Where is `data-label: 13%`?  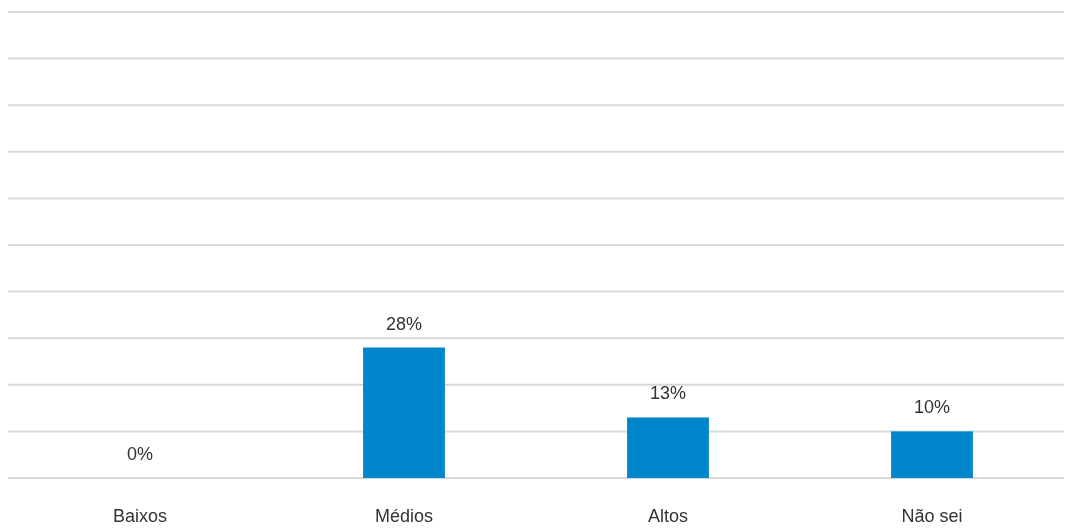
data-label: 13% is located at coordinates (668, 393).